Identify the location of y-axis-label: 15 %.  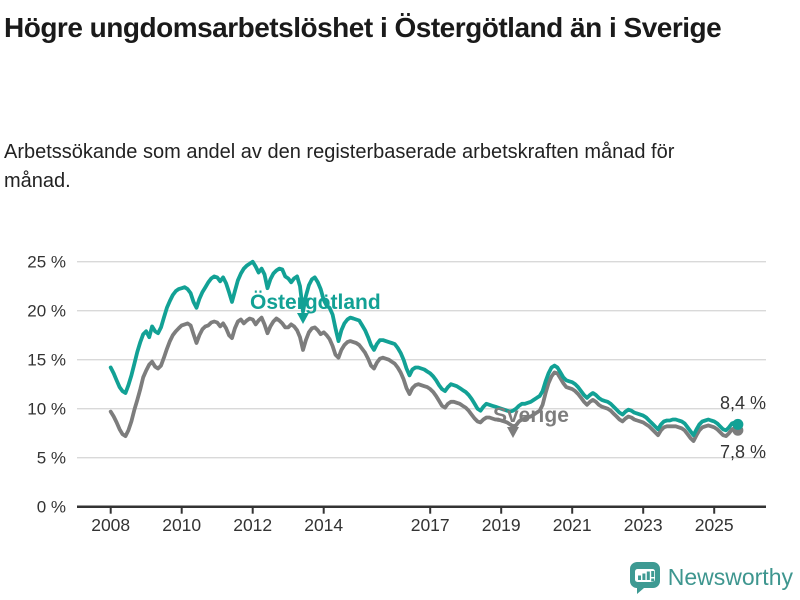
(46, 360).